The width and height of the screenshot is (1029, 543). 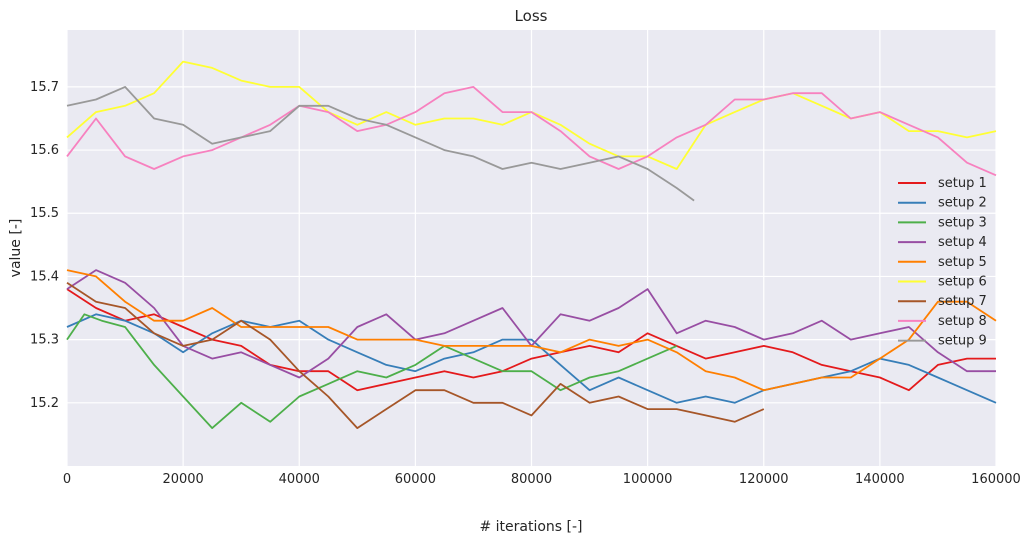 What do you see at coordinates (531, 479) in the screenshot?
I see `x-tick-label: 80000` at bounding box center [531, 479].